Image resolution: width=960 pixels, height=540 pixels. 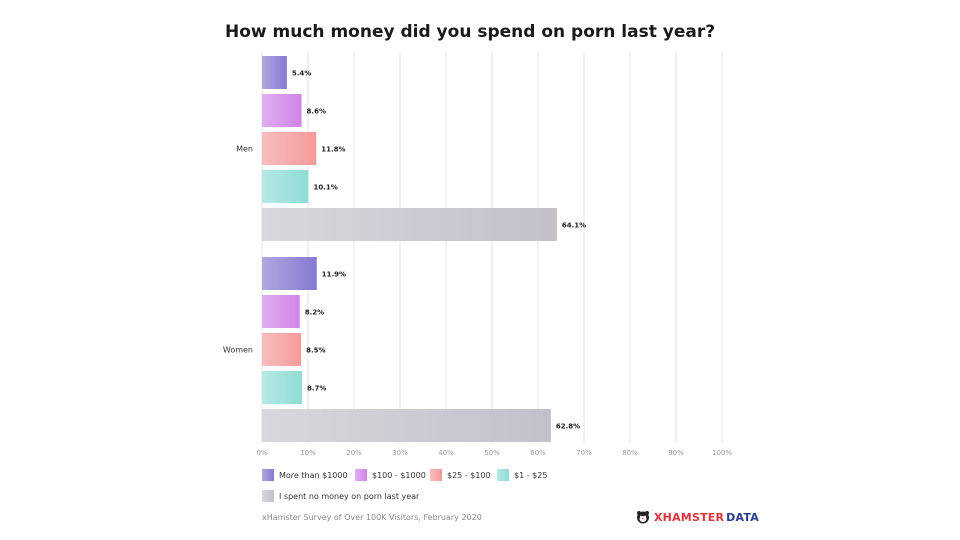 I want to click on x-tick-label: 30%, so click(x=400, y=453).